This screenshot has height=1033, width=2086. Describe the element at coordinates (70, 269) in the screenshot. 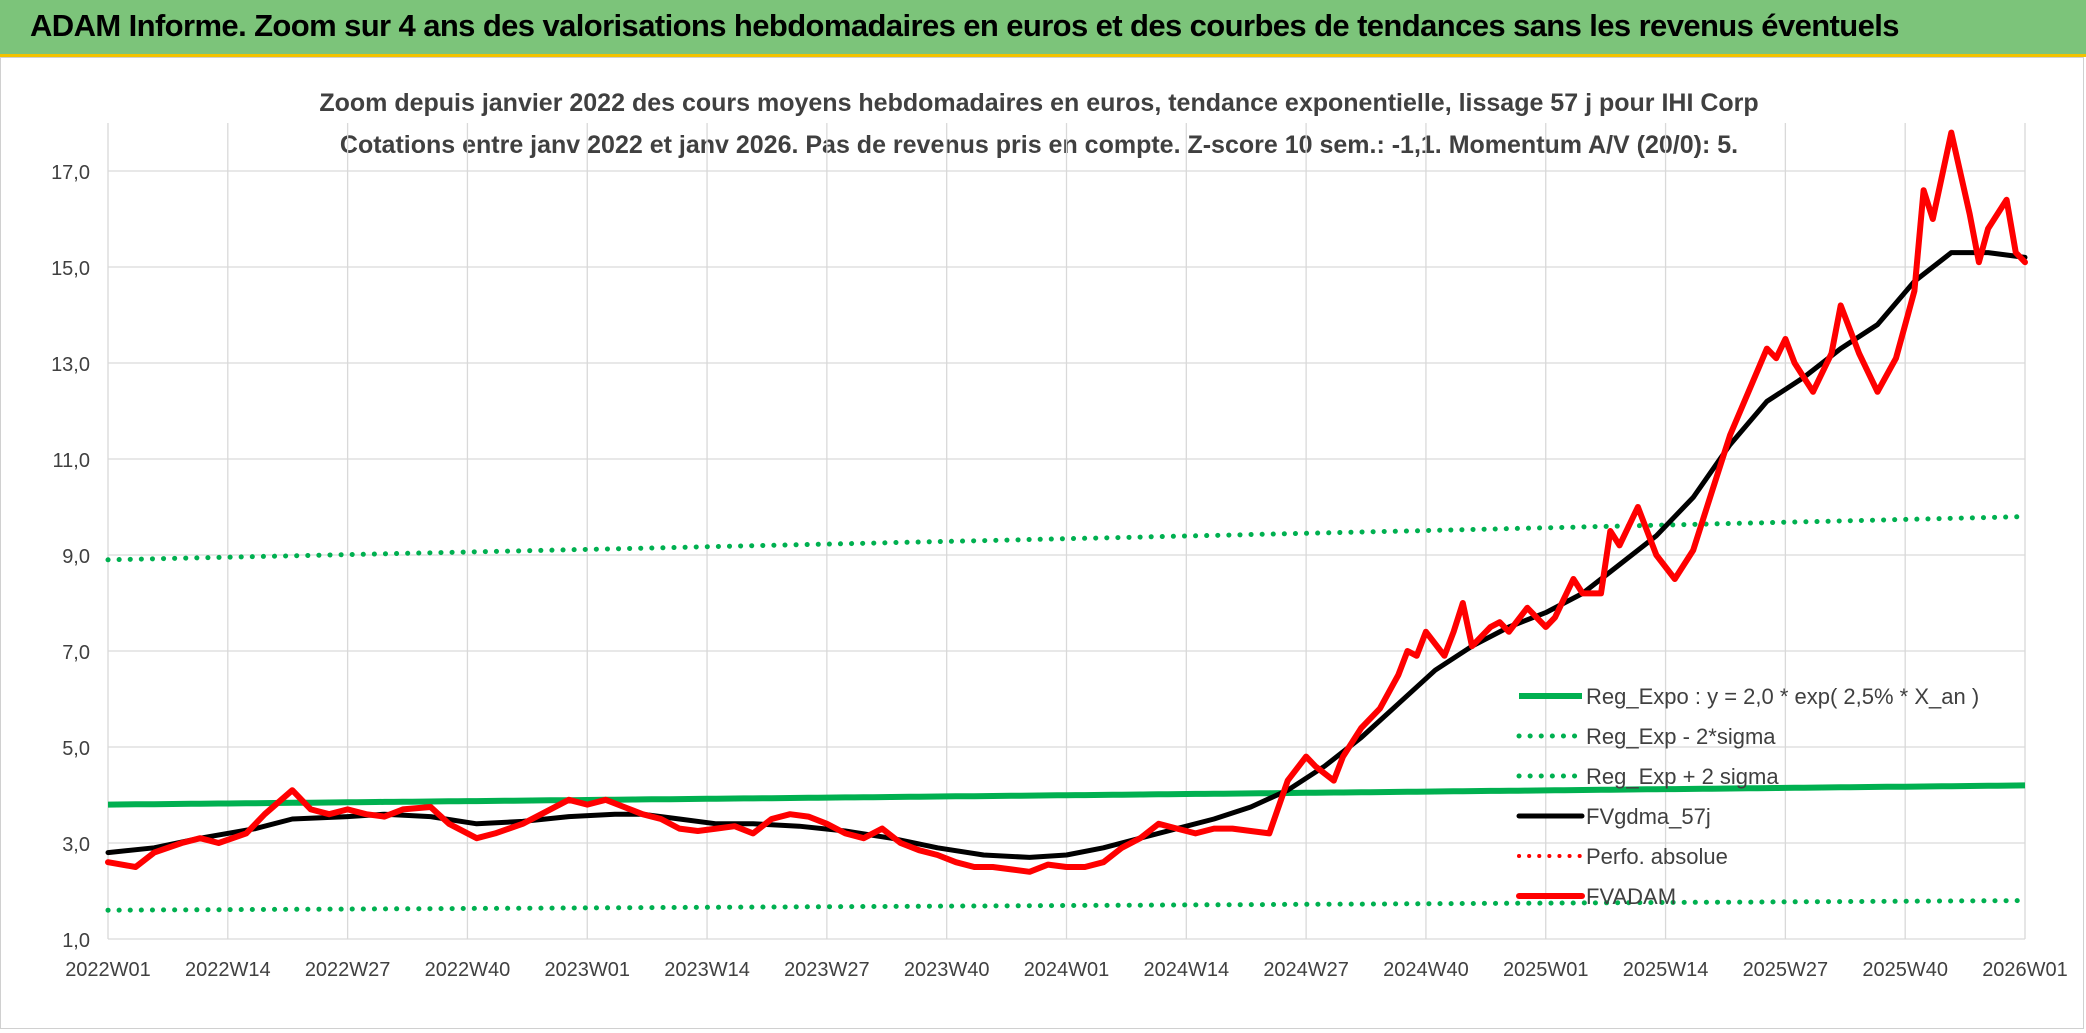

I see `y-tick-label: 15,0` at that location.